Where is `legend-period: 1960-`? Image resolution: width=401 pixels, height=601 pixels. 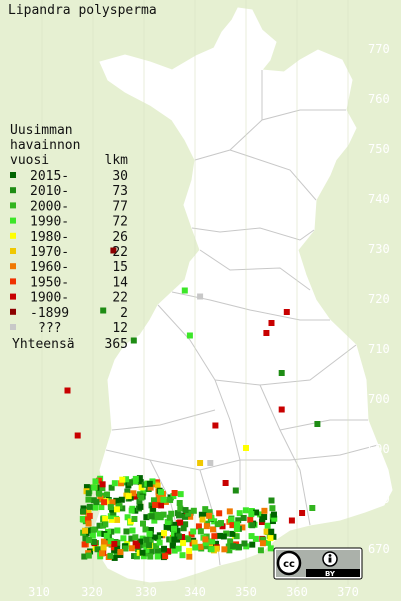
legend-period: 1960- is located at coordinates (49, 267).